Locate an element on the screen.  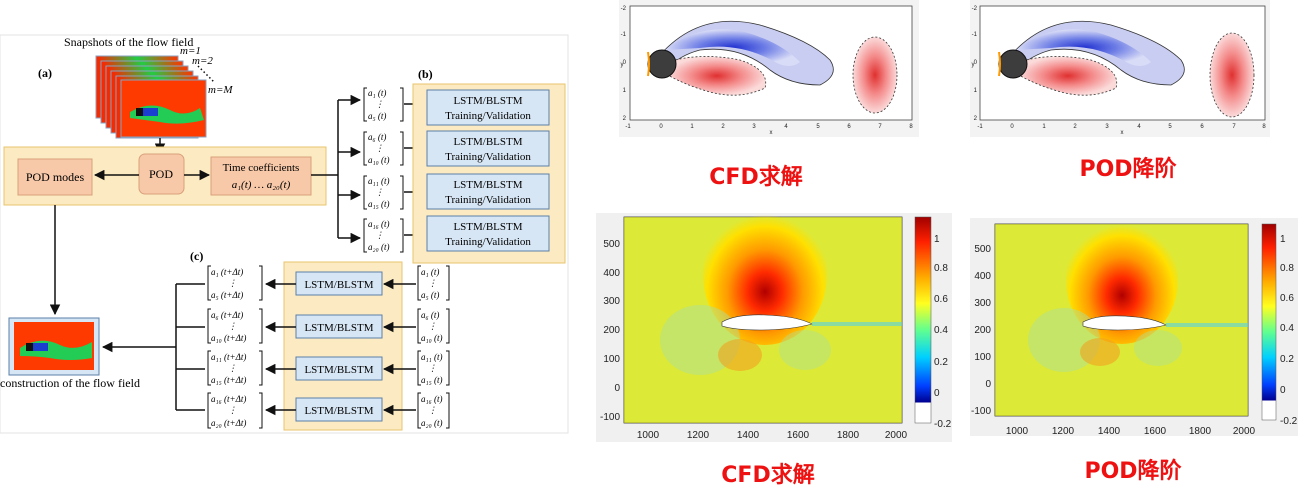
svg-text: 1600 is located at coordinates (1155, 431).